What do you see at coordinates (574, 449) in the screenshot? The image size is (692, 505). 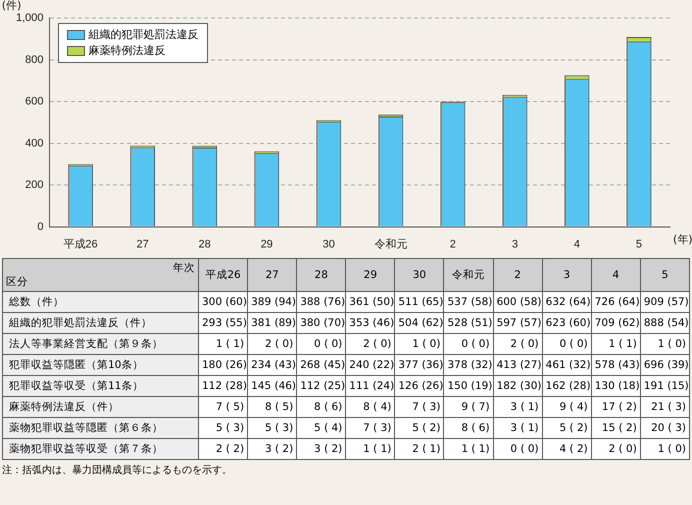 I see `text: 4 ( 2)` at bounding box center [574, 449].